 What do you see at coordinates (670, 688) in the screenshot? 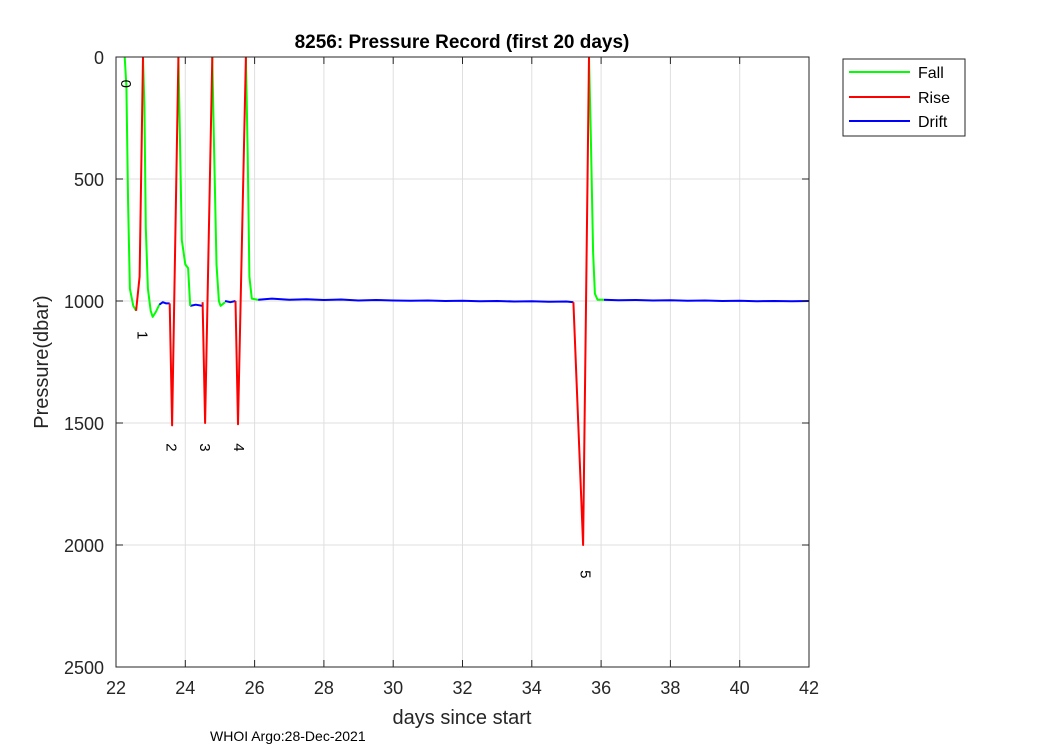
I see `x-tick-label: 38` at bounding box center [670, 688].